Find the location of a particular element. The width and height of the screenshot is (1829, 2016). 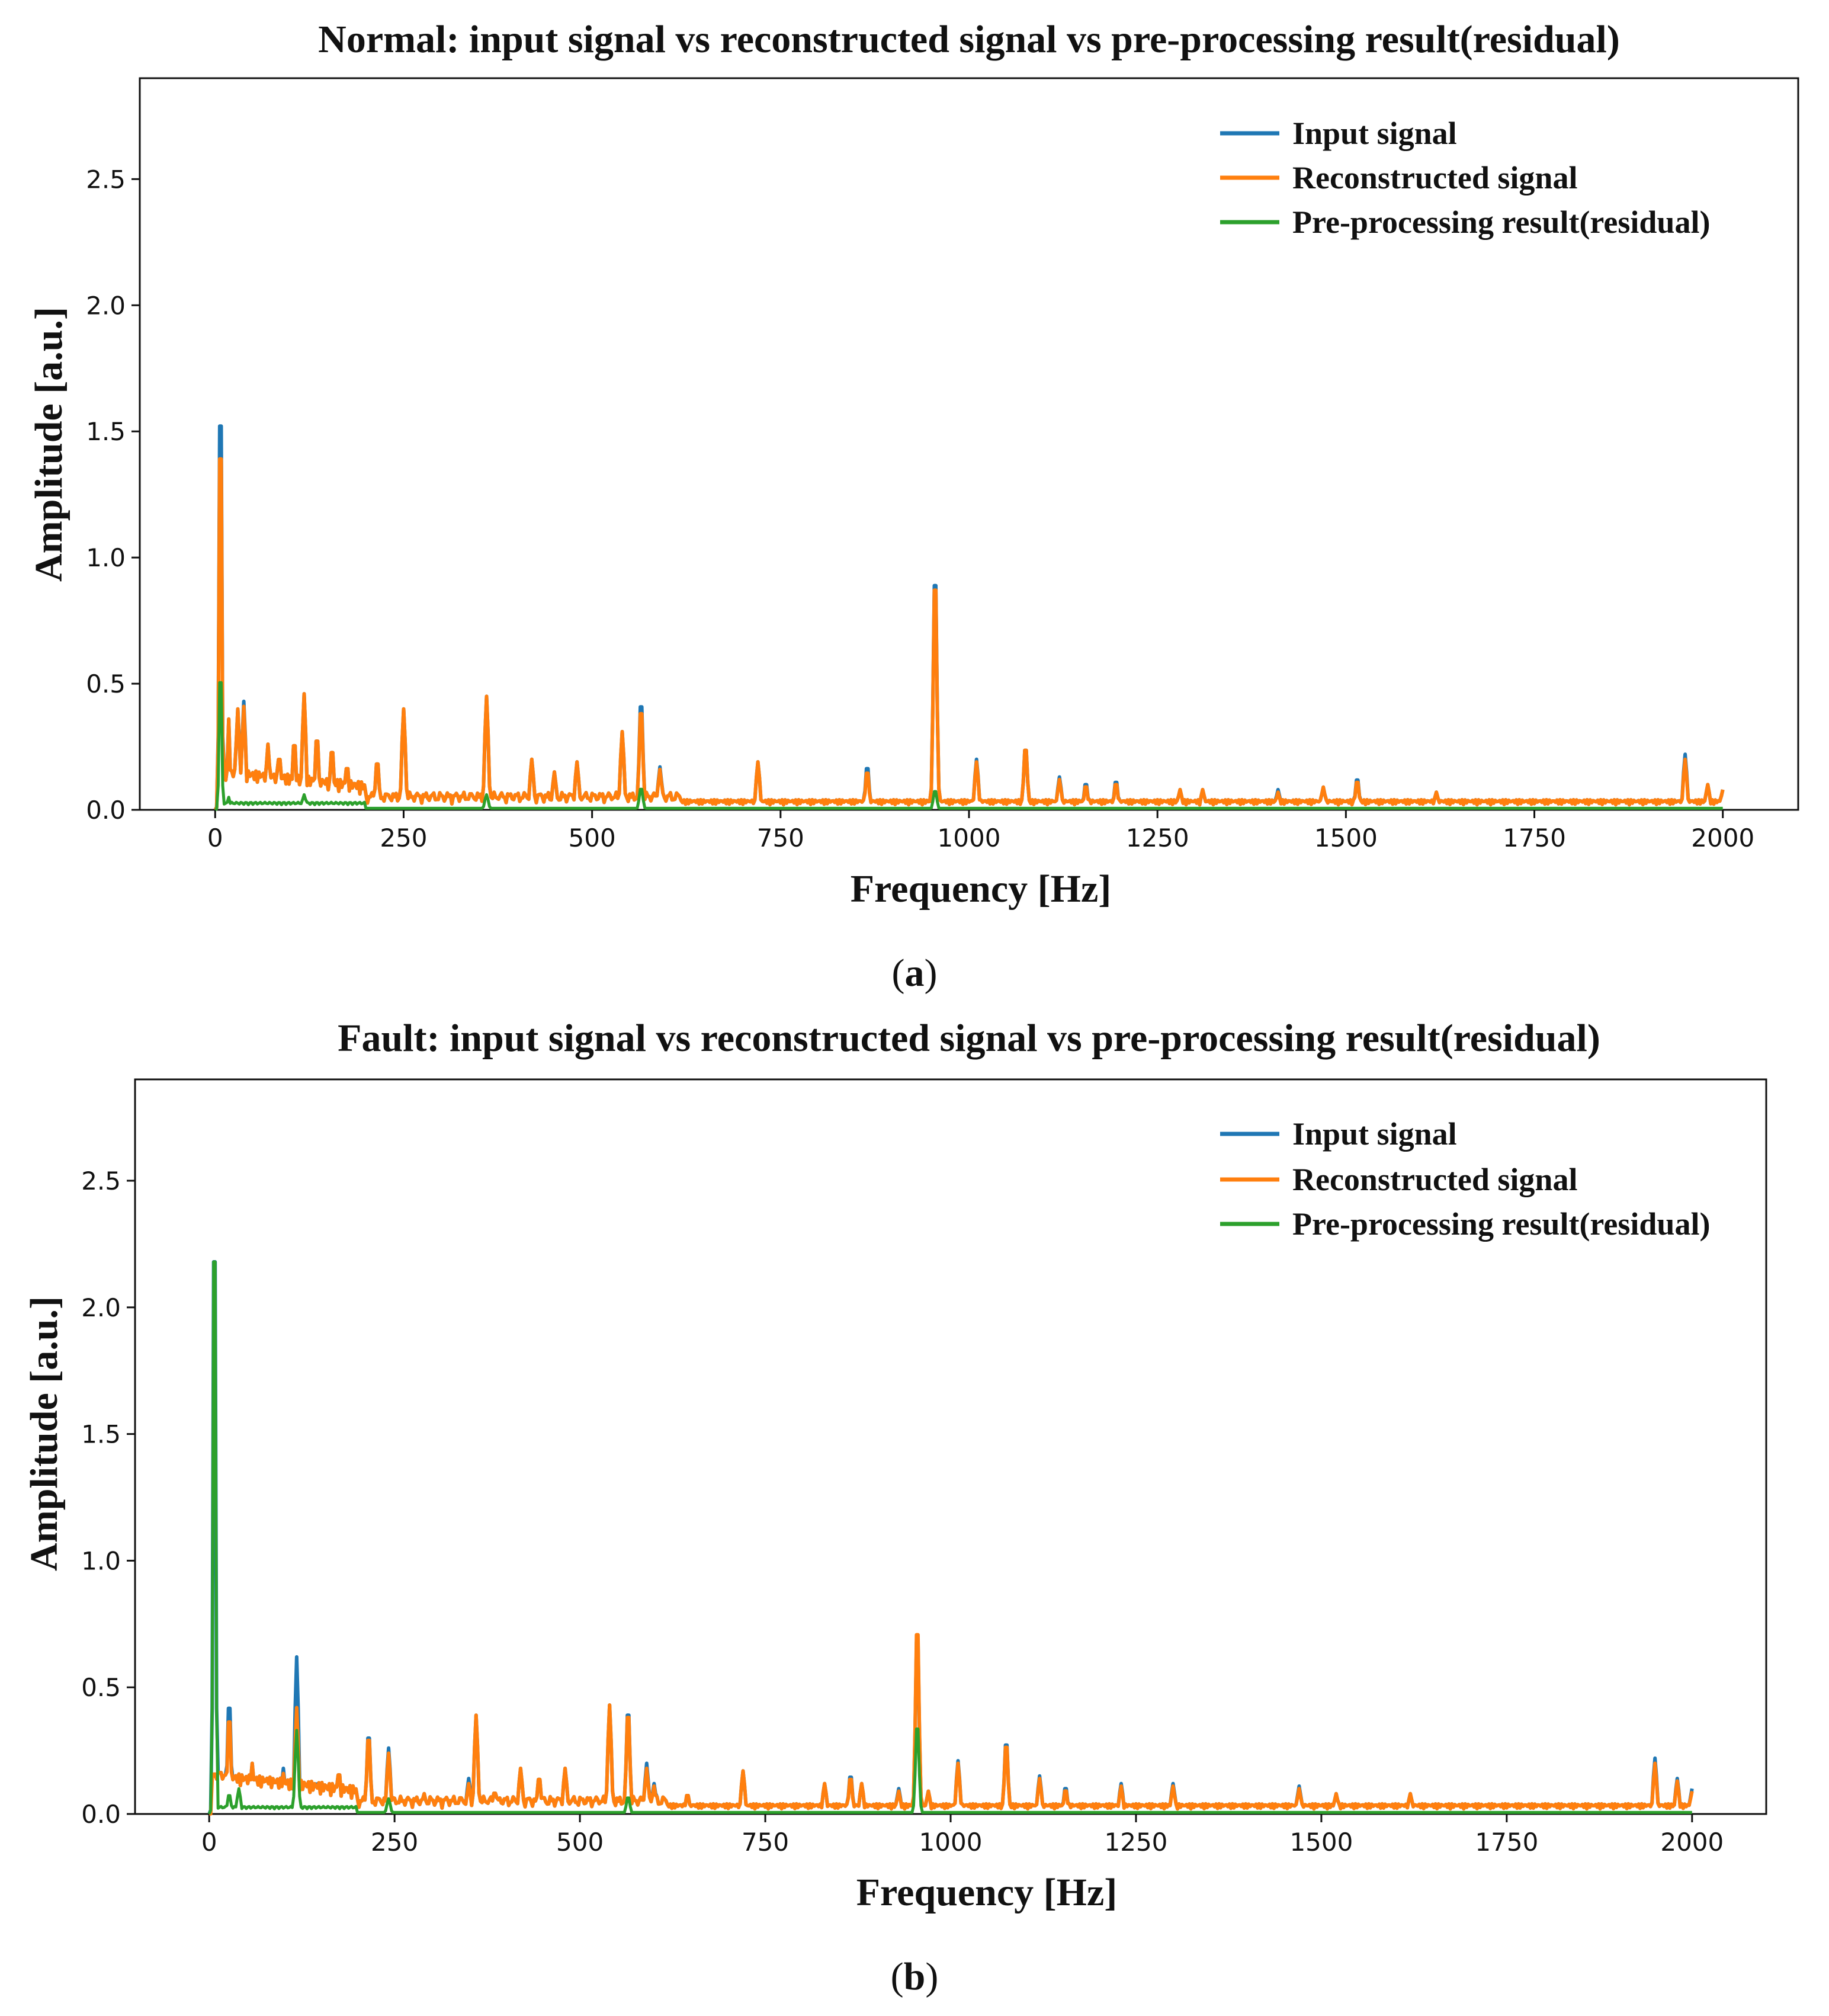

y-tick-label-b: 2.5 is located at coordinates (101, 1181).